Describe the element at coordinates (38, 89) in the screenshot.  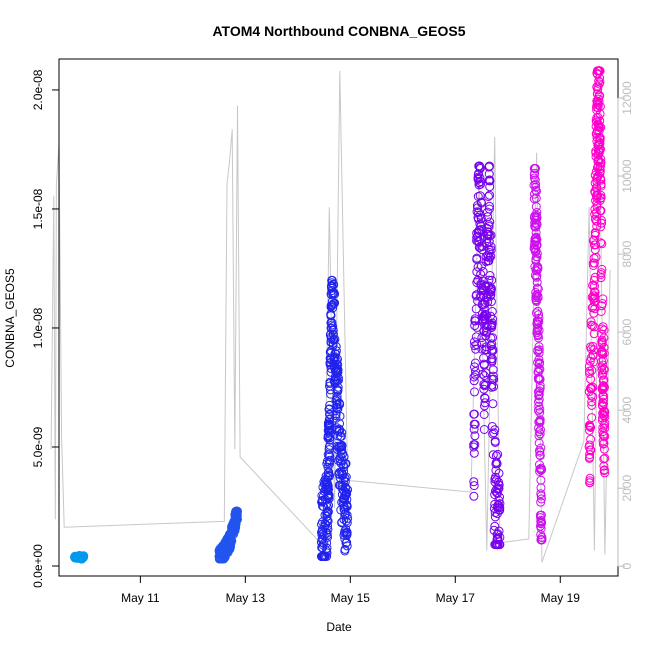
I see `y-tick-label: 2.0e-08` at that location.